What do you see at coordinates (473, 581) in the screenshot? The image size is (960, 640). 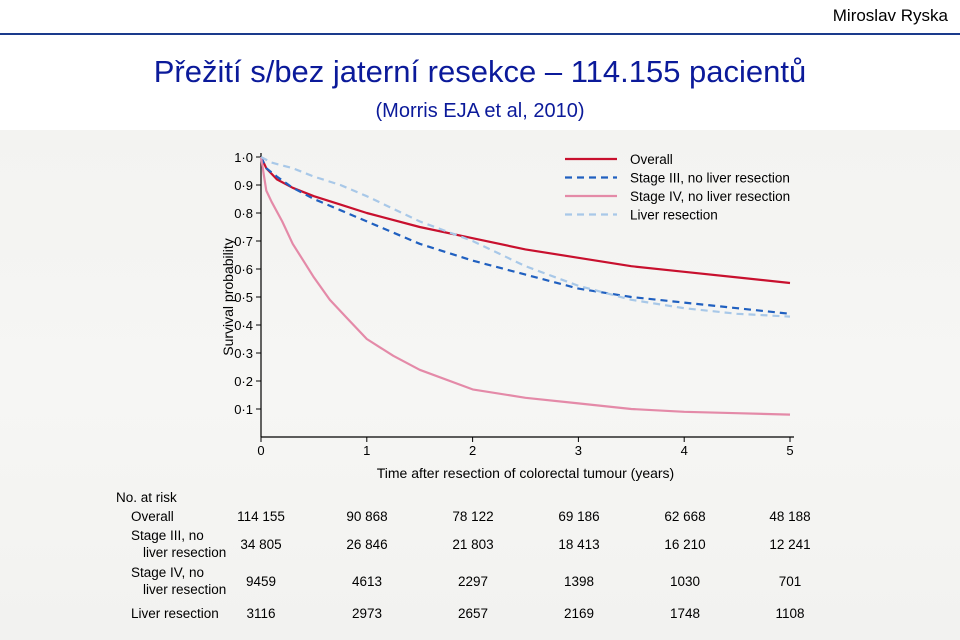 I see `risk-row-value: 2297` at bounding box center [473, 581].